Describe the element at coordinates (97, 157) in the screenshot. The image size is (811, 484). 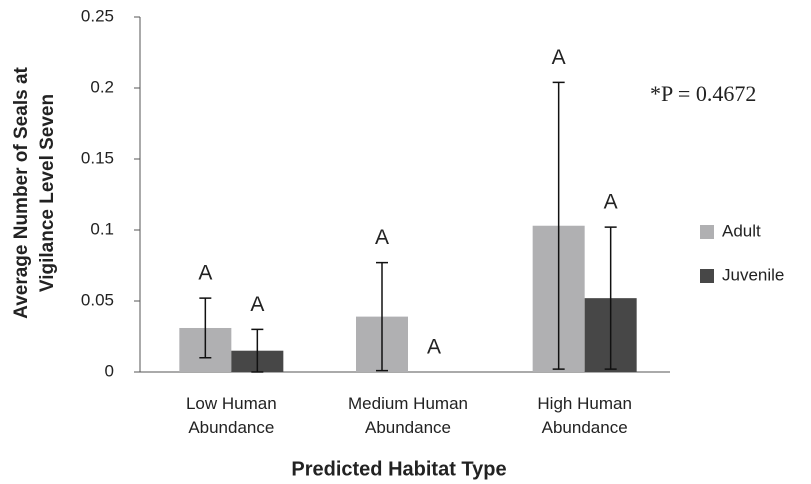
I see `y-tick-label: 0.15` at that location.